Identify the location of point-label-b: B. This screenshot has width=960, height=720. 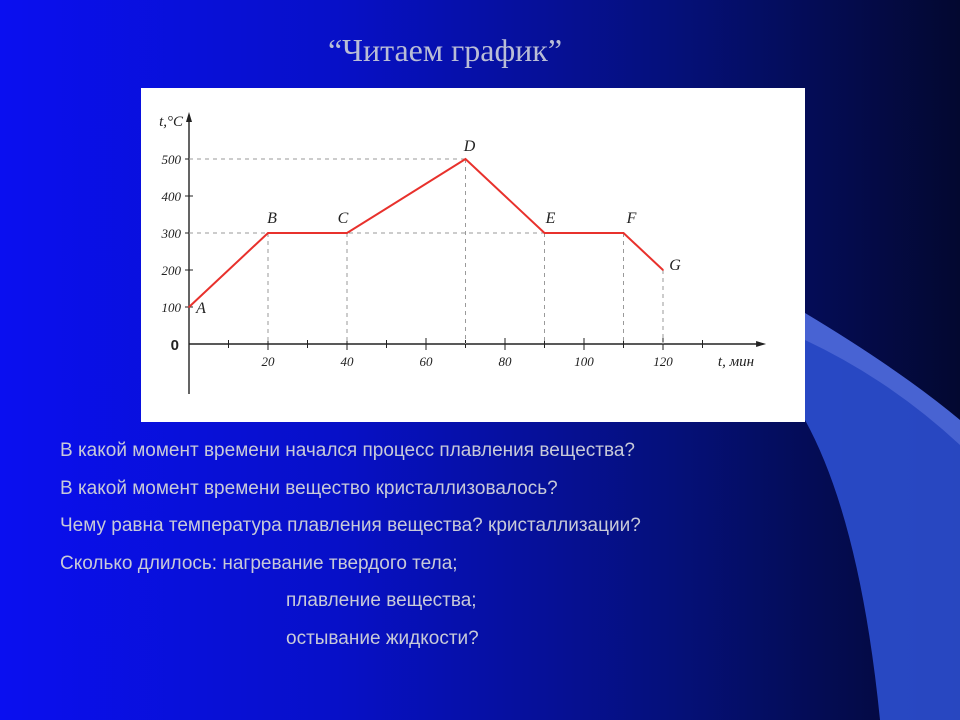
(272, 218).